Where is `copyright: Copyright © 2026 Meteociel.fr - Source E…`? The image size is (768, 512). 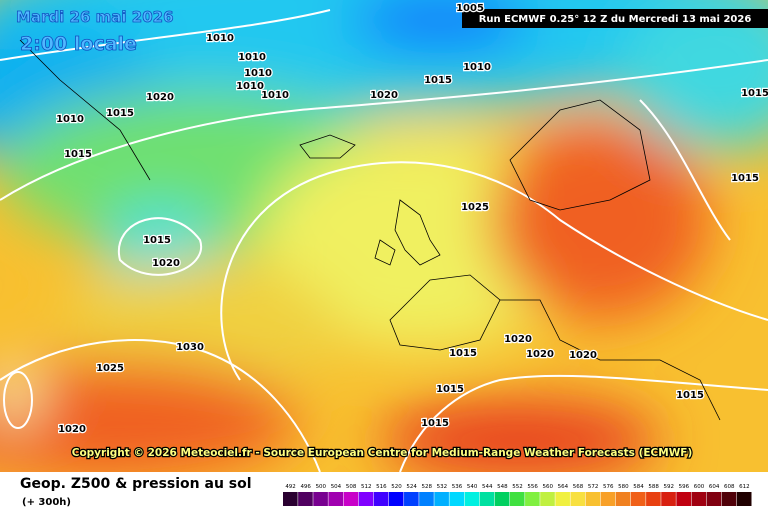
copyright: Copyright © 2026 Meteociel.fr - Source E… is located at coordinates (382, 453).